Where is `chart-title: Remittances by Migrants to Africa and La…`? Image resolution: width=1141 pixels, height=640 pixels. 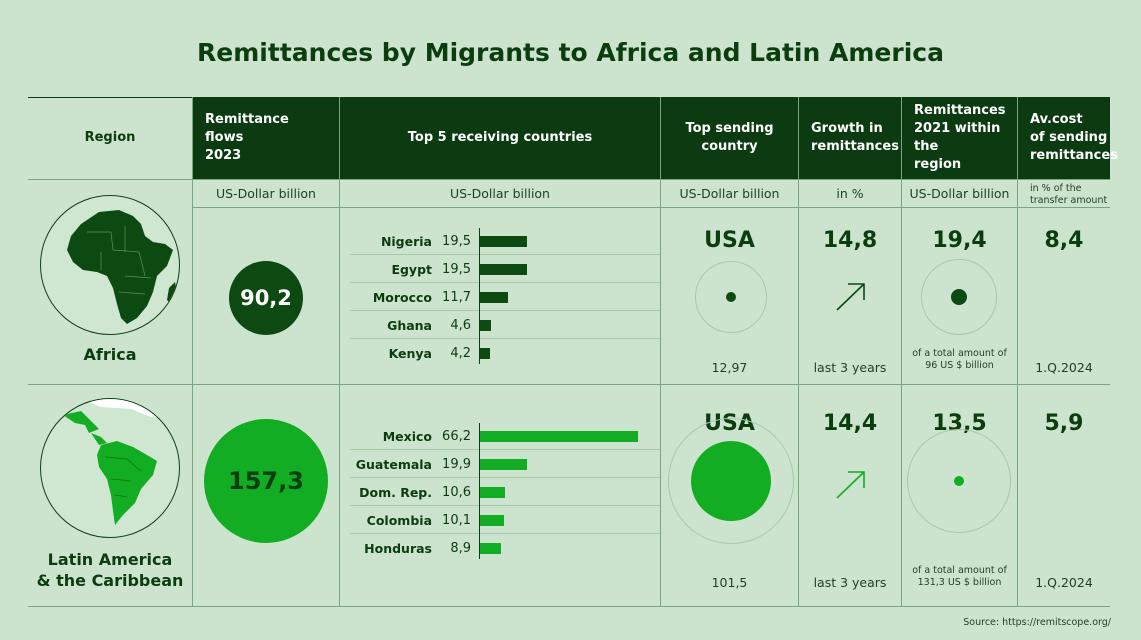 chart-title: Remittances by Migrants to Africa and La… is located at coordinates (570, 52).